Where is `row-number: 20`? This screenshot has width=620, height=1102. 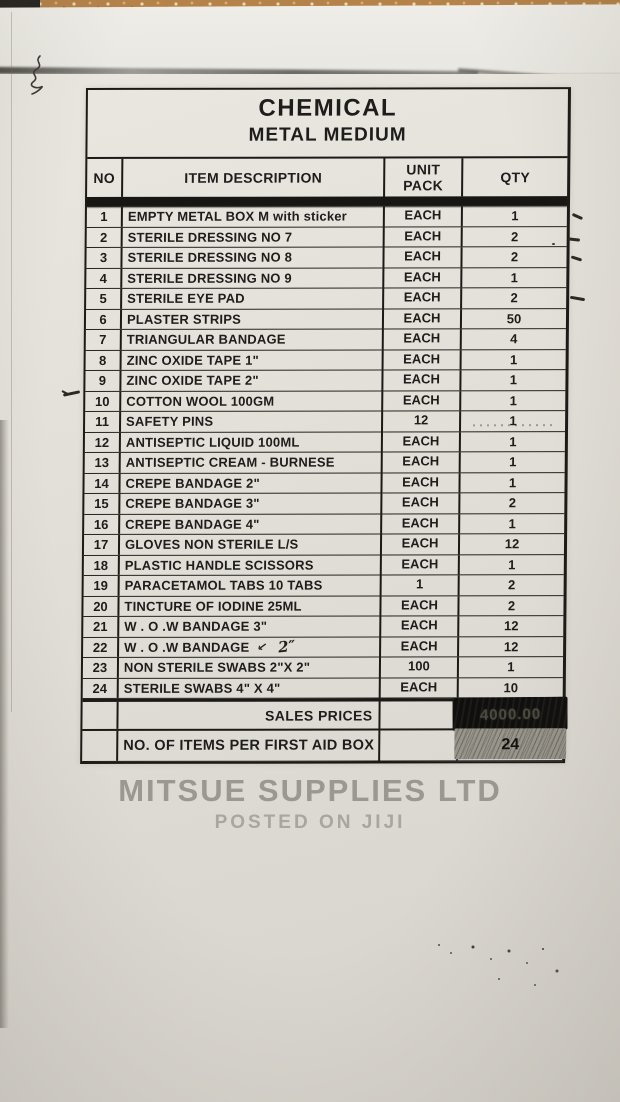 row-number: 20 is located at coordinates (101, 606).